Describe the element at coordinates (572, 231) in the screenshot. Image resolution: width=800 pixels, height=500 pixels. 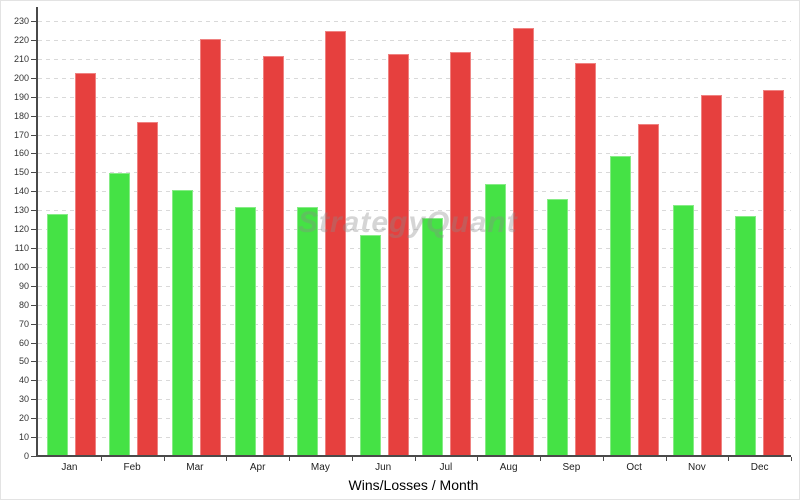
I see `month-group-sep` at that location.